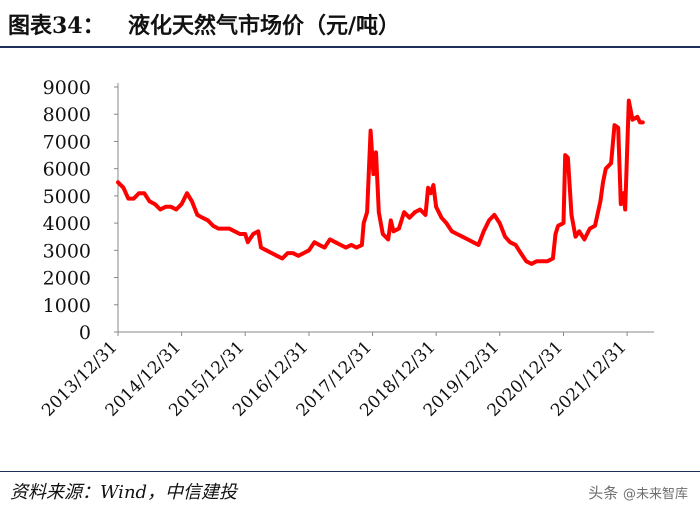  I want to click on y-tick-label: 6000, so click(67, 170).